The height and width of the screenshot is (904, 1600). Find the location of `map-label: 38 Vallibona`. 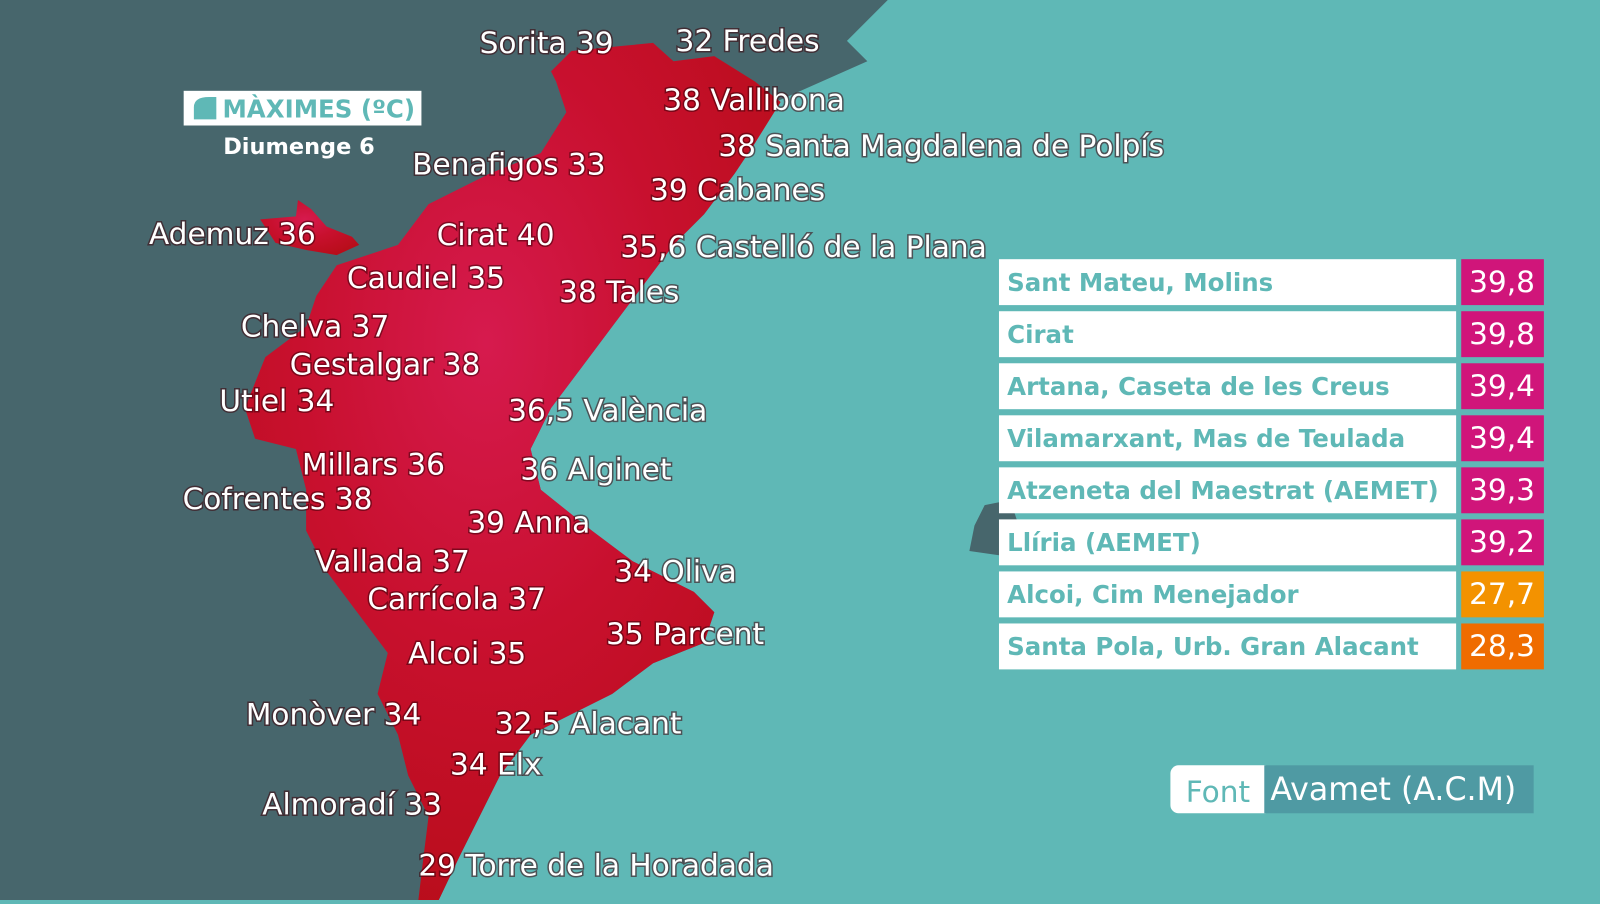

map-label: 38 Vallibona is located at coordinates (754, 100).